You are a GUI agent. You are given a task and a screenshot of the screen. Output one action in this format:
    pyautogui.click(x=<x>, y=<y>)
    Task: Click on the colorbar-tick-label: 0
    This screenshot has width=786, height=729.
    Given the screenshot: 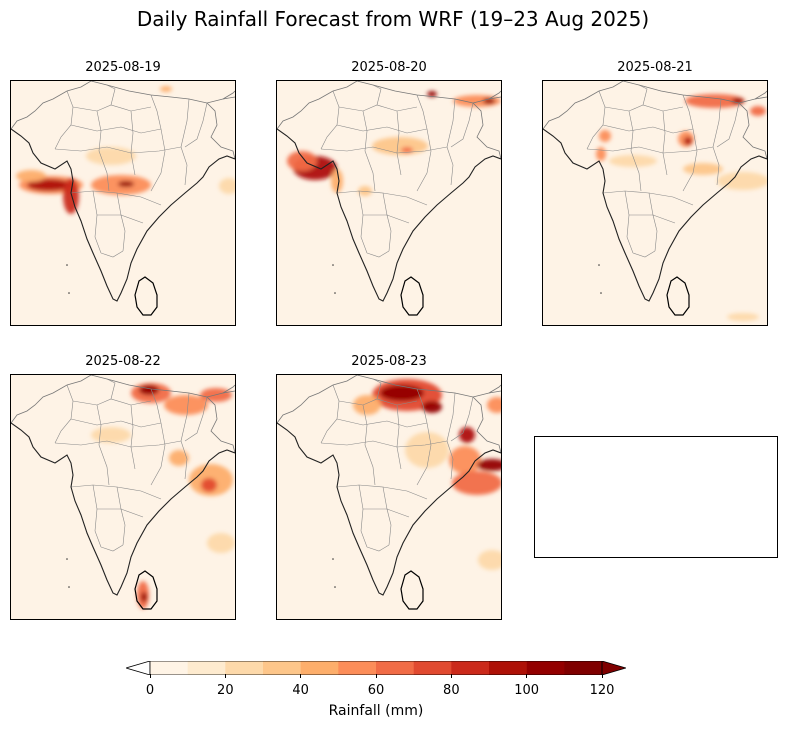 What is the action you would take?
    pyautogui.click(x=150, y=690)
    